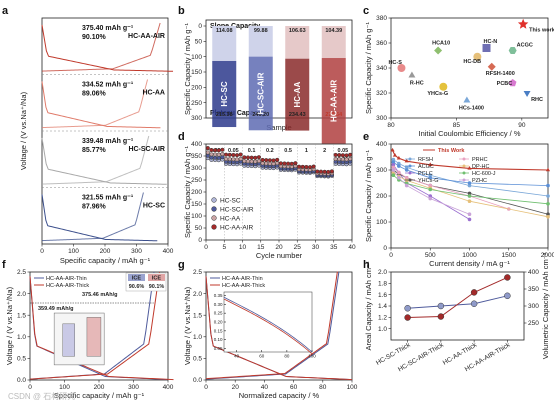 The height and width of the screenshot is (404, 554). I want to click on y-tick-label: 100, so click(381, 222).